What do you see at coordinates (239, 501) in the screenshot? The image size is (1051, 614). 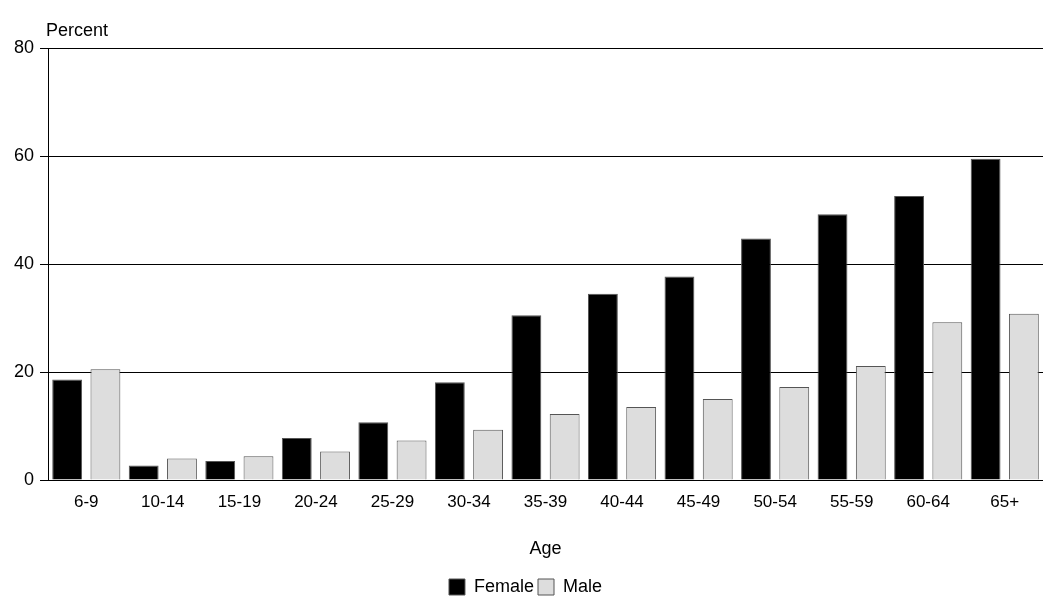 I see `x-tick-label: 15-19` at bounding box center [239, 501].